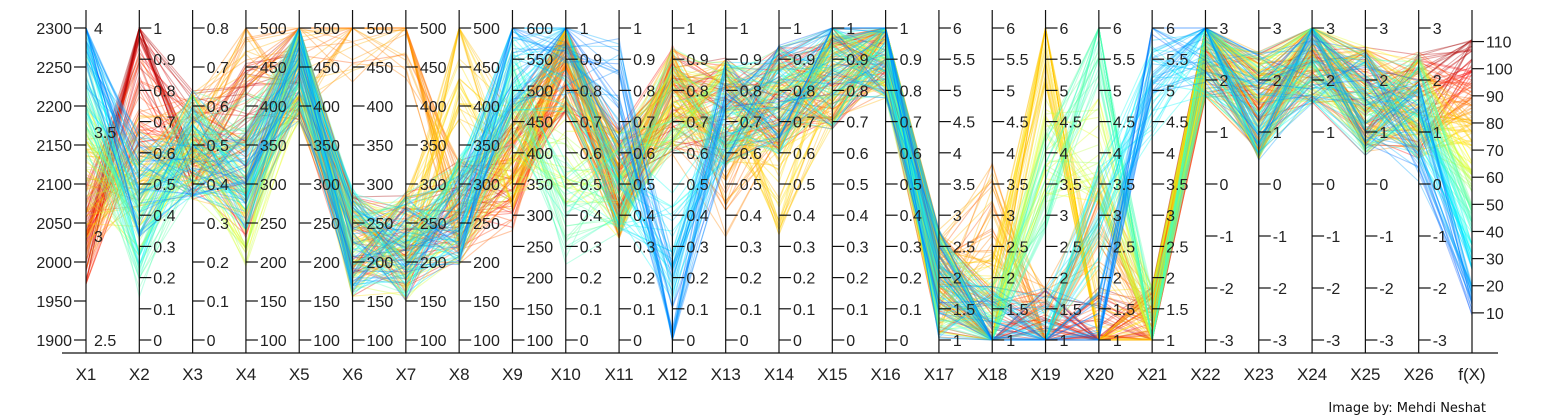 This screenshot has height=420, width=1542. I want to click on axis-label-x7: X7, so click(405, 374).